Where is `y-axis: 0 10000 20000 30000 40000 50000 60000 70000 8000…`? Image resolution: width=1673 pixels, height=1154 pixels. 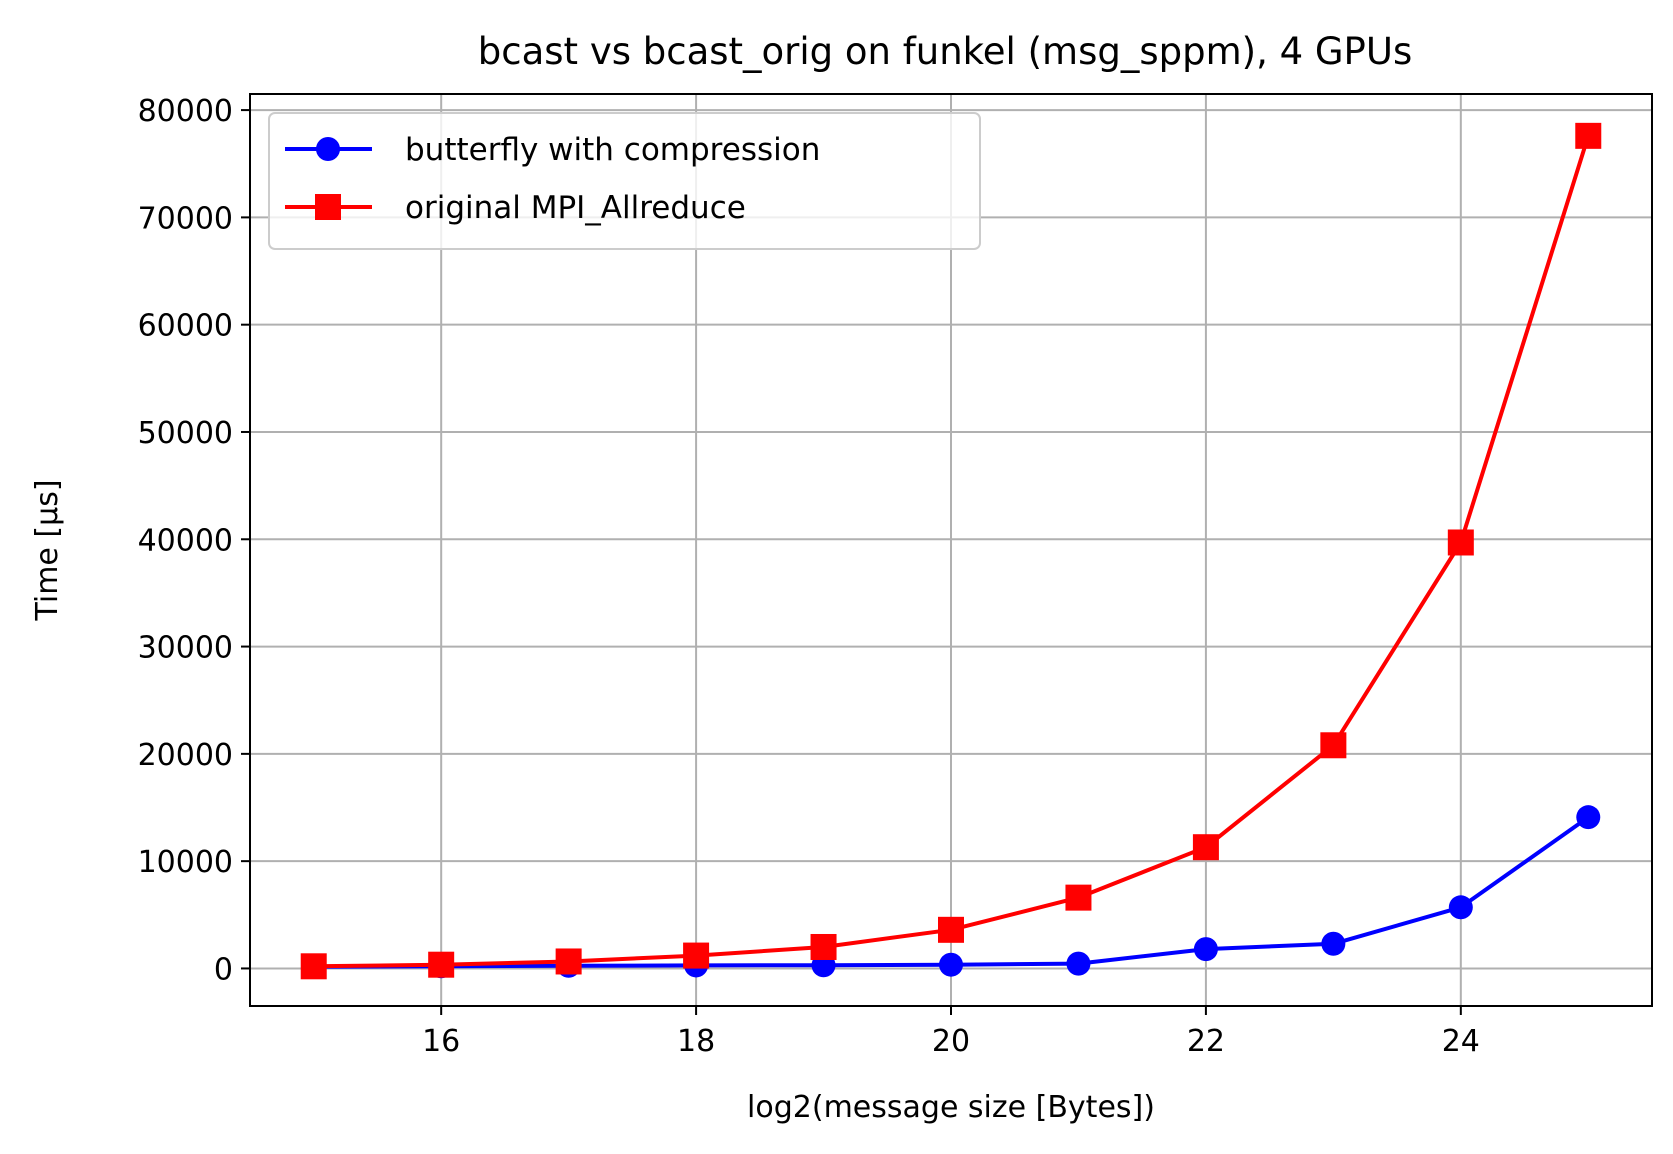 y-axis: 0 10000 20000 30000 40000 50000 60000 70000 8000… is located at coordinates (194, 540).